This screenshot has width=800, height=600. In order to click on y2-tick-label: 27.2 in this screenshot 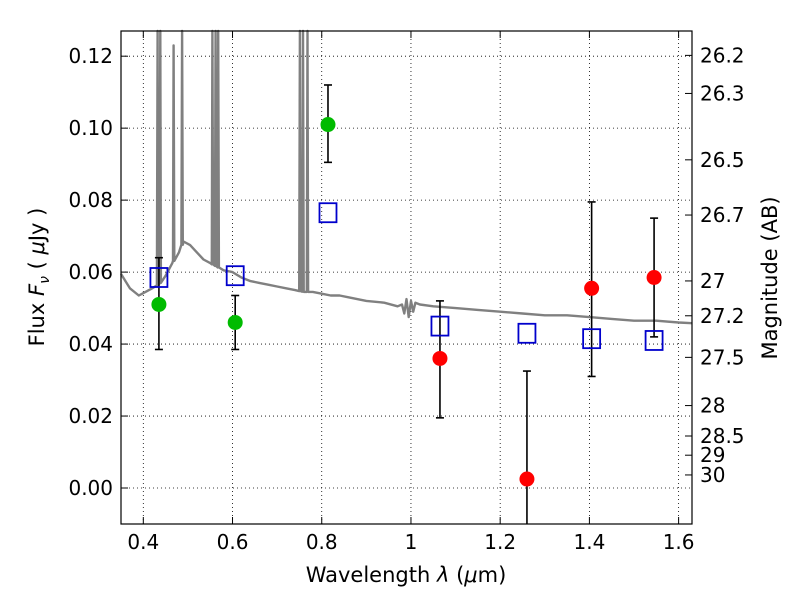, I will do `click(722, 316)`.